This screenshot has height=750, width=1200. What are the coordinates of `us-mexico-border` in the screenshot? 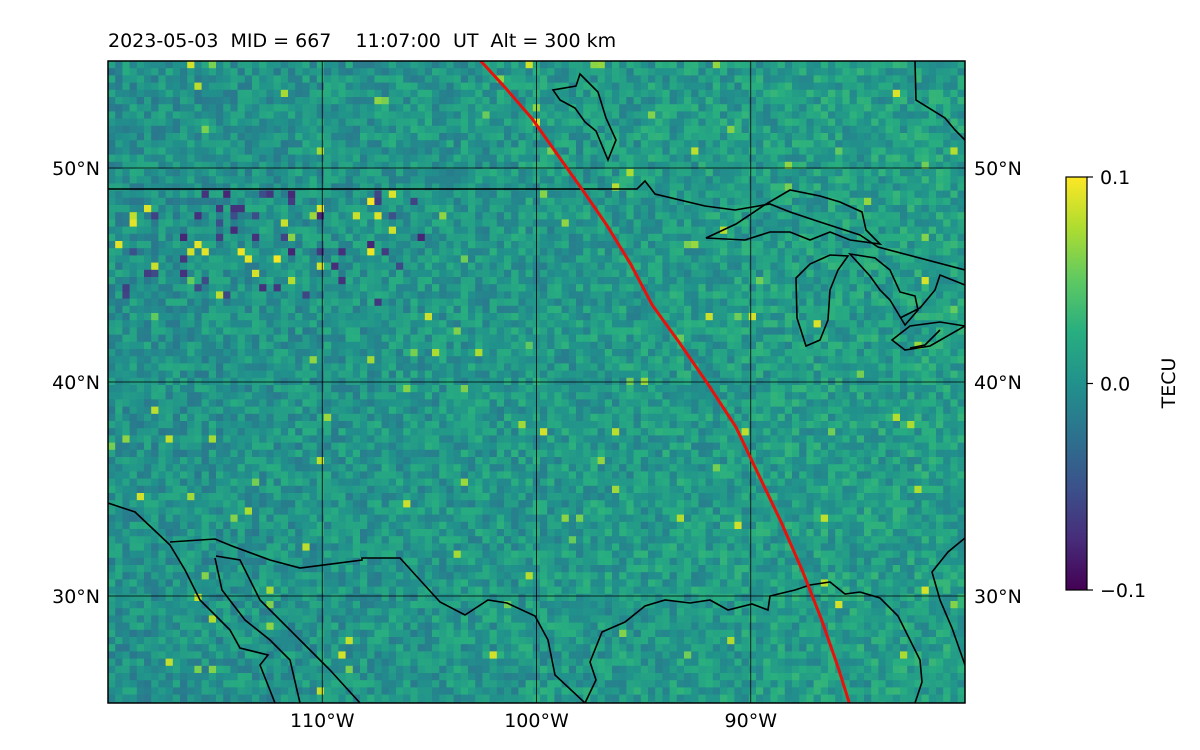 It's located at (377, 620).